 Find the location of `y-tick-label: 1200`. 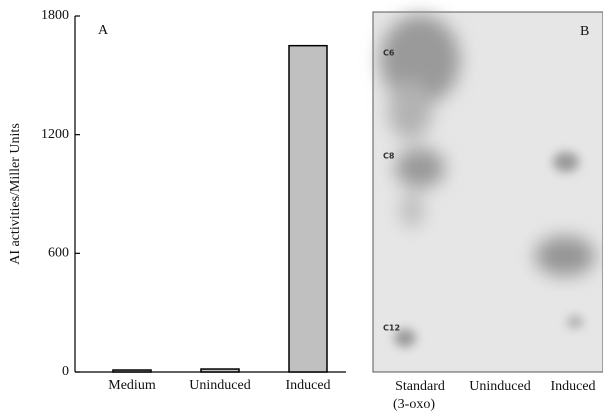

y-tick-label: 1200 is located at coordinates (55, 134).